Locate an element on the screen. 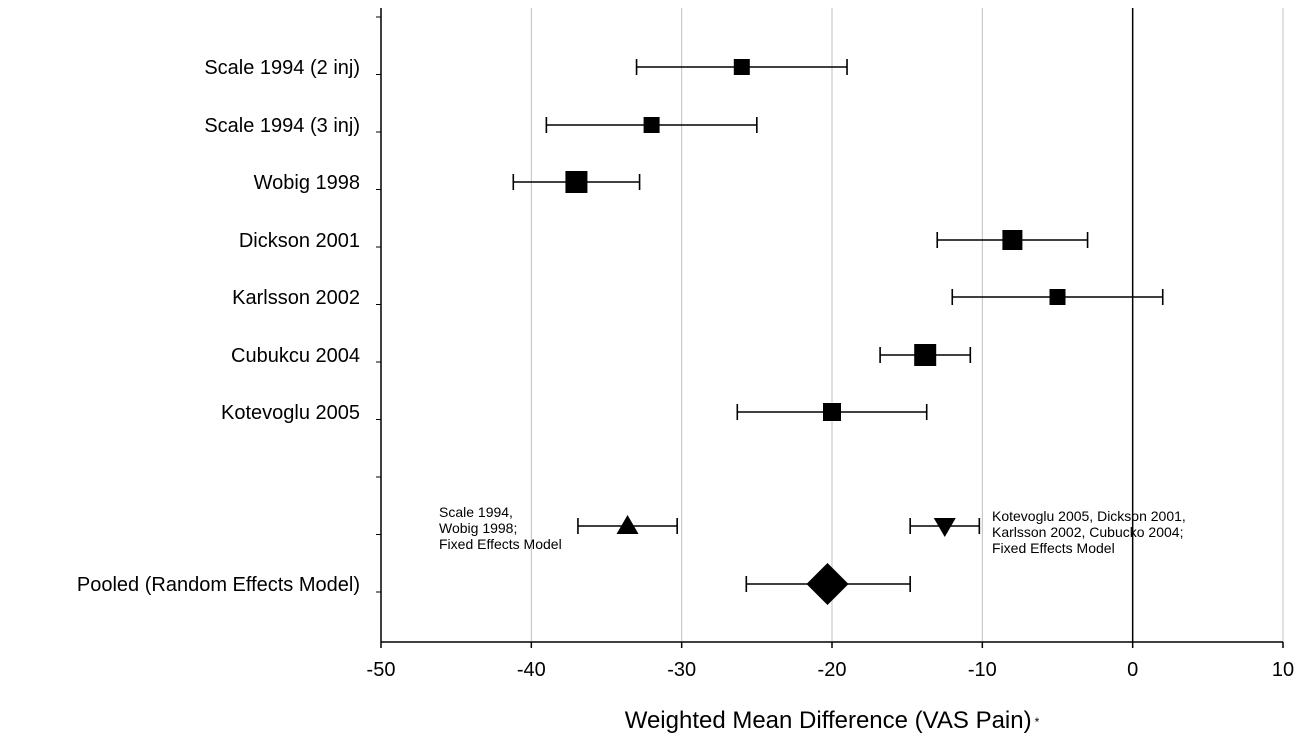 The width and height of the screenshot is (1312, 740). study-label: Karlsson 2002 is located at coordinates (296, 298).